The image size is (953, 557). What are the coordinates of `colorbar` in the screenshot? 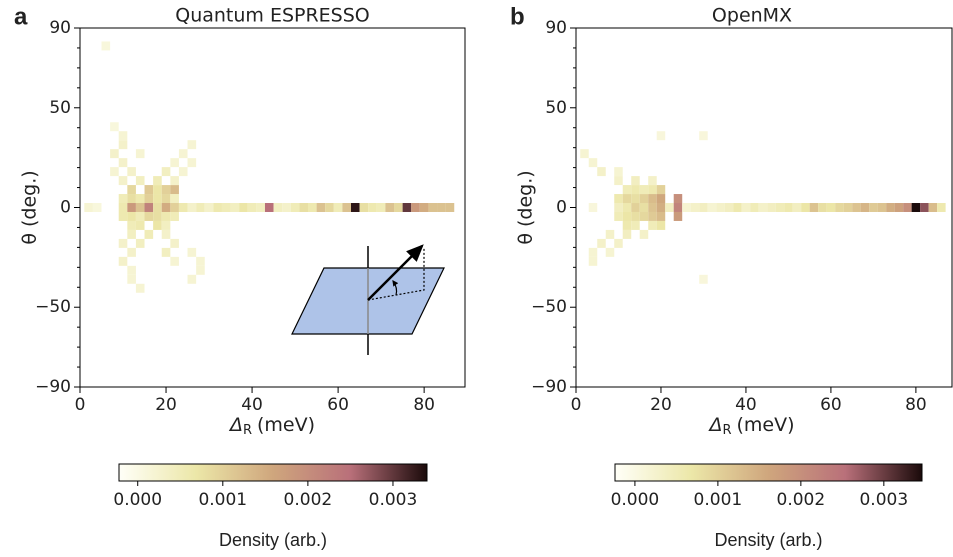 It's located at (273, 472).